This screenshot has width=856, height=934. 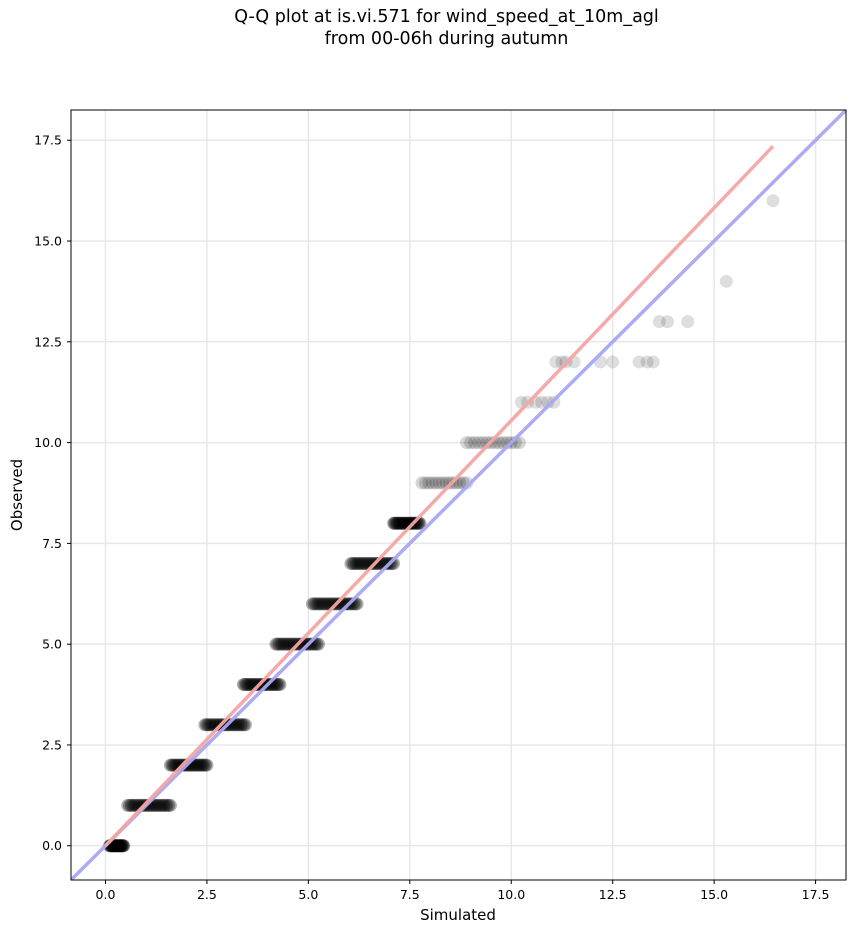 I want to click on x-tick-label: 7.5, so click(x=410, y=894).